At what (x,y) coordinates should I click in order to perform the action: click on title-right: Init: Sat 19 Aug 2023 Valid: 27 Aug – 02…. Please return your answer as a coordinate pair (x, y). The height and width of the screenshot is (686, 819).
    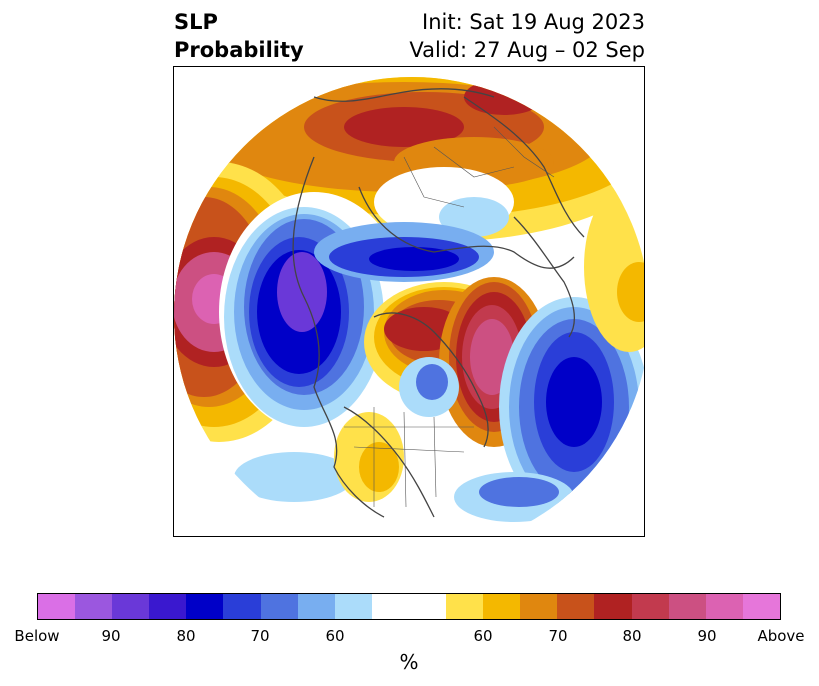
    Looking at the image, I should click on (527, 36).